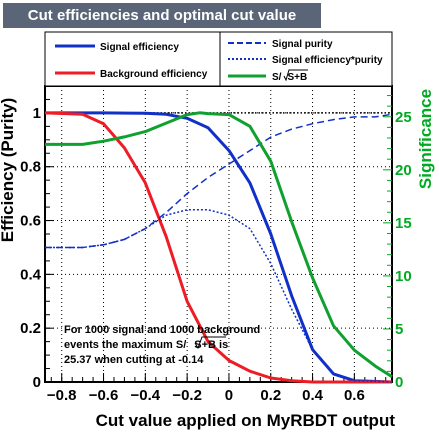 This screenshot has width=439, height=434. What do you see at coordinates (125, 345) in the screenshot?
I see `annotation-line-2-prefix: events the maximum S/` at bounding box center [125, 345].